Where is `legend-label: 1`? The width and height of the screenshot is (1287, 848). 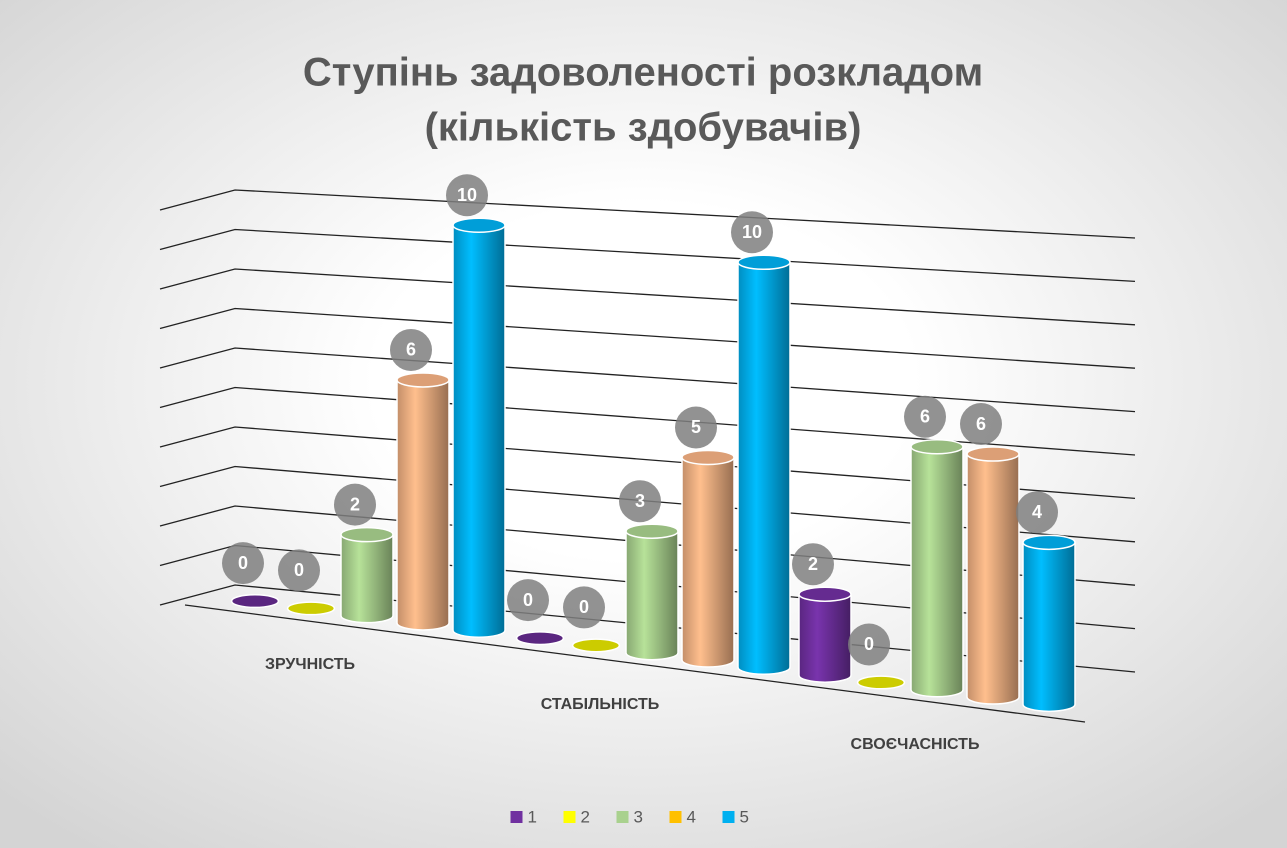
legend-label: 1 is located at coordinates (532, 816).